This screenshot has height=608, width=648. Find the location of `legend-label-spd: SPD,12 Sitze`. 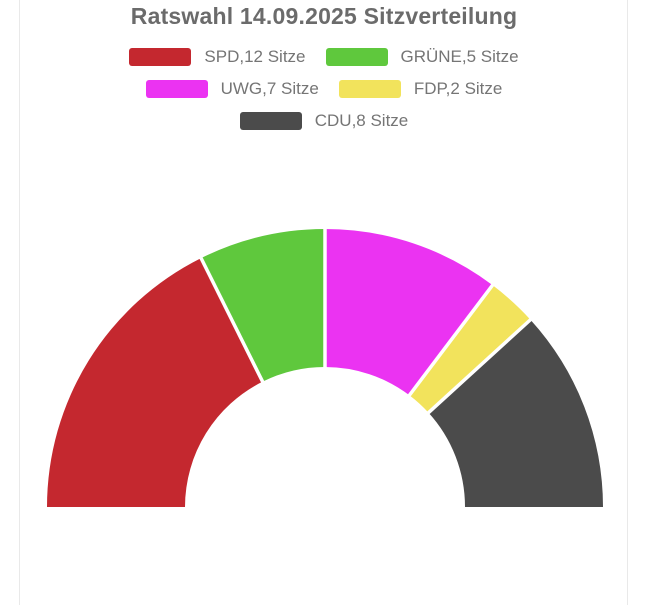

legend-label-spd: SPD,12 Sitze is located at coordinates (255, 56).